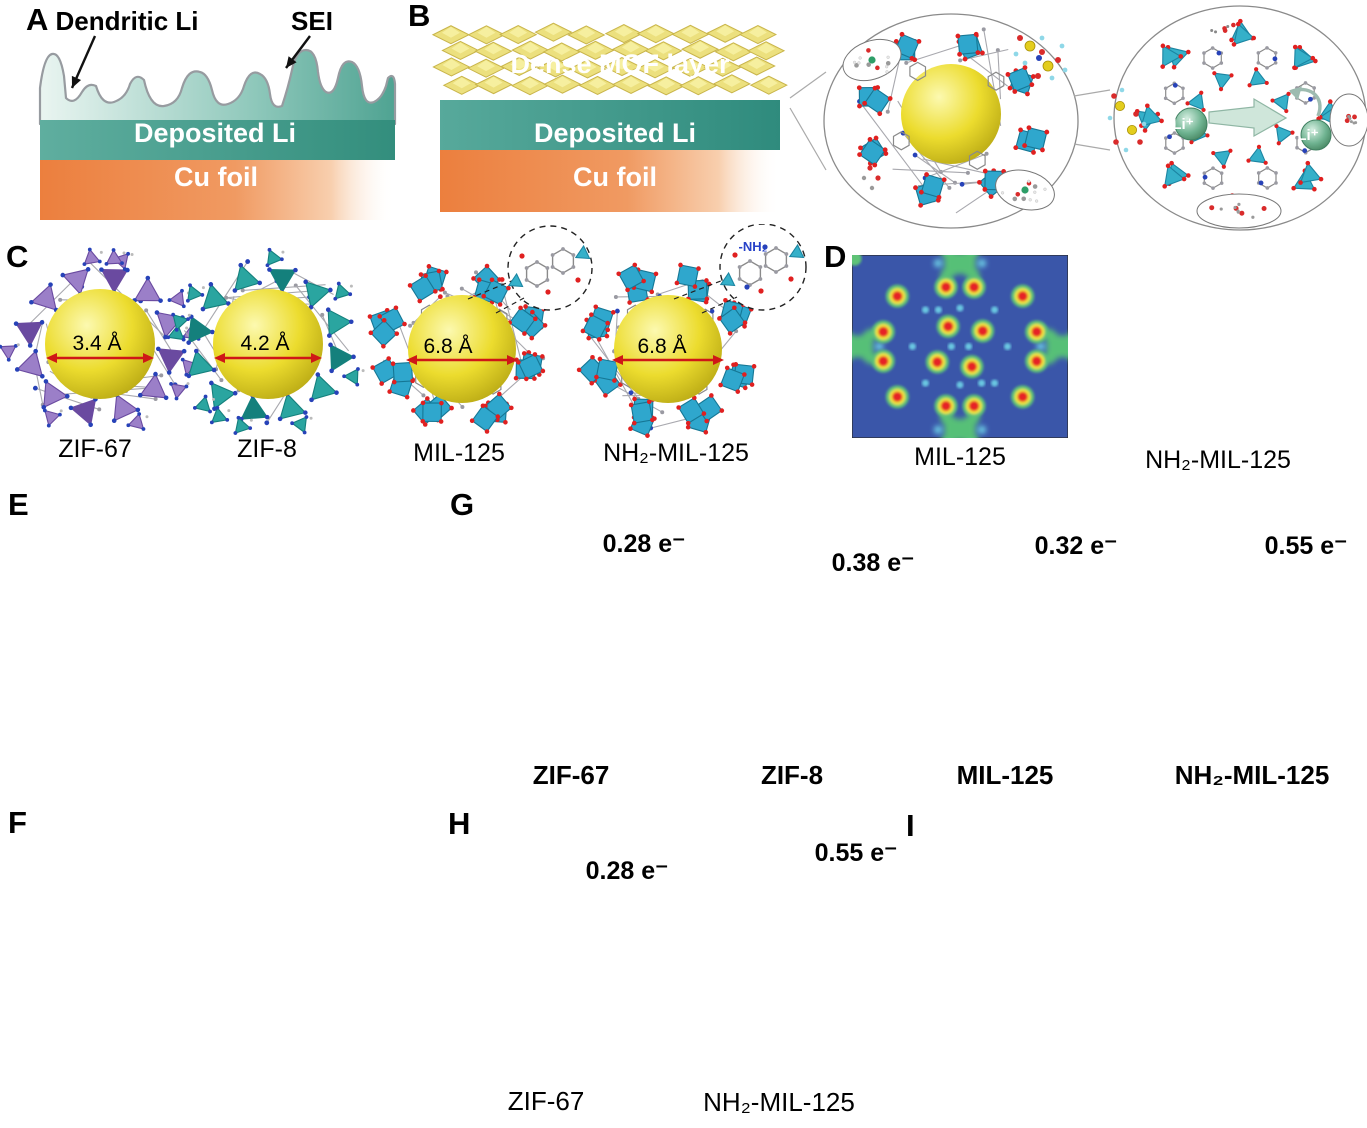  Describe the element at coordinates (835, 256) in the screenshot. I see `panel-d-letter: D` at that location.